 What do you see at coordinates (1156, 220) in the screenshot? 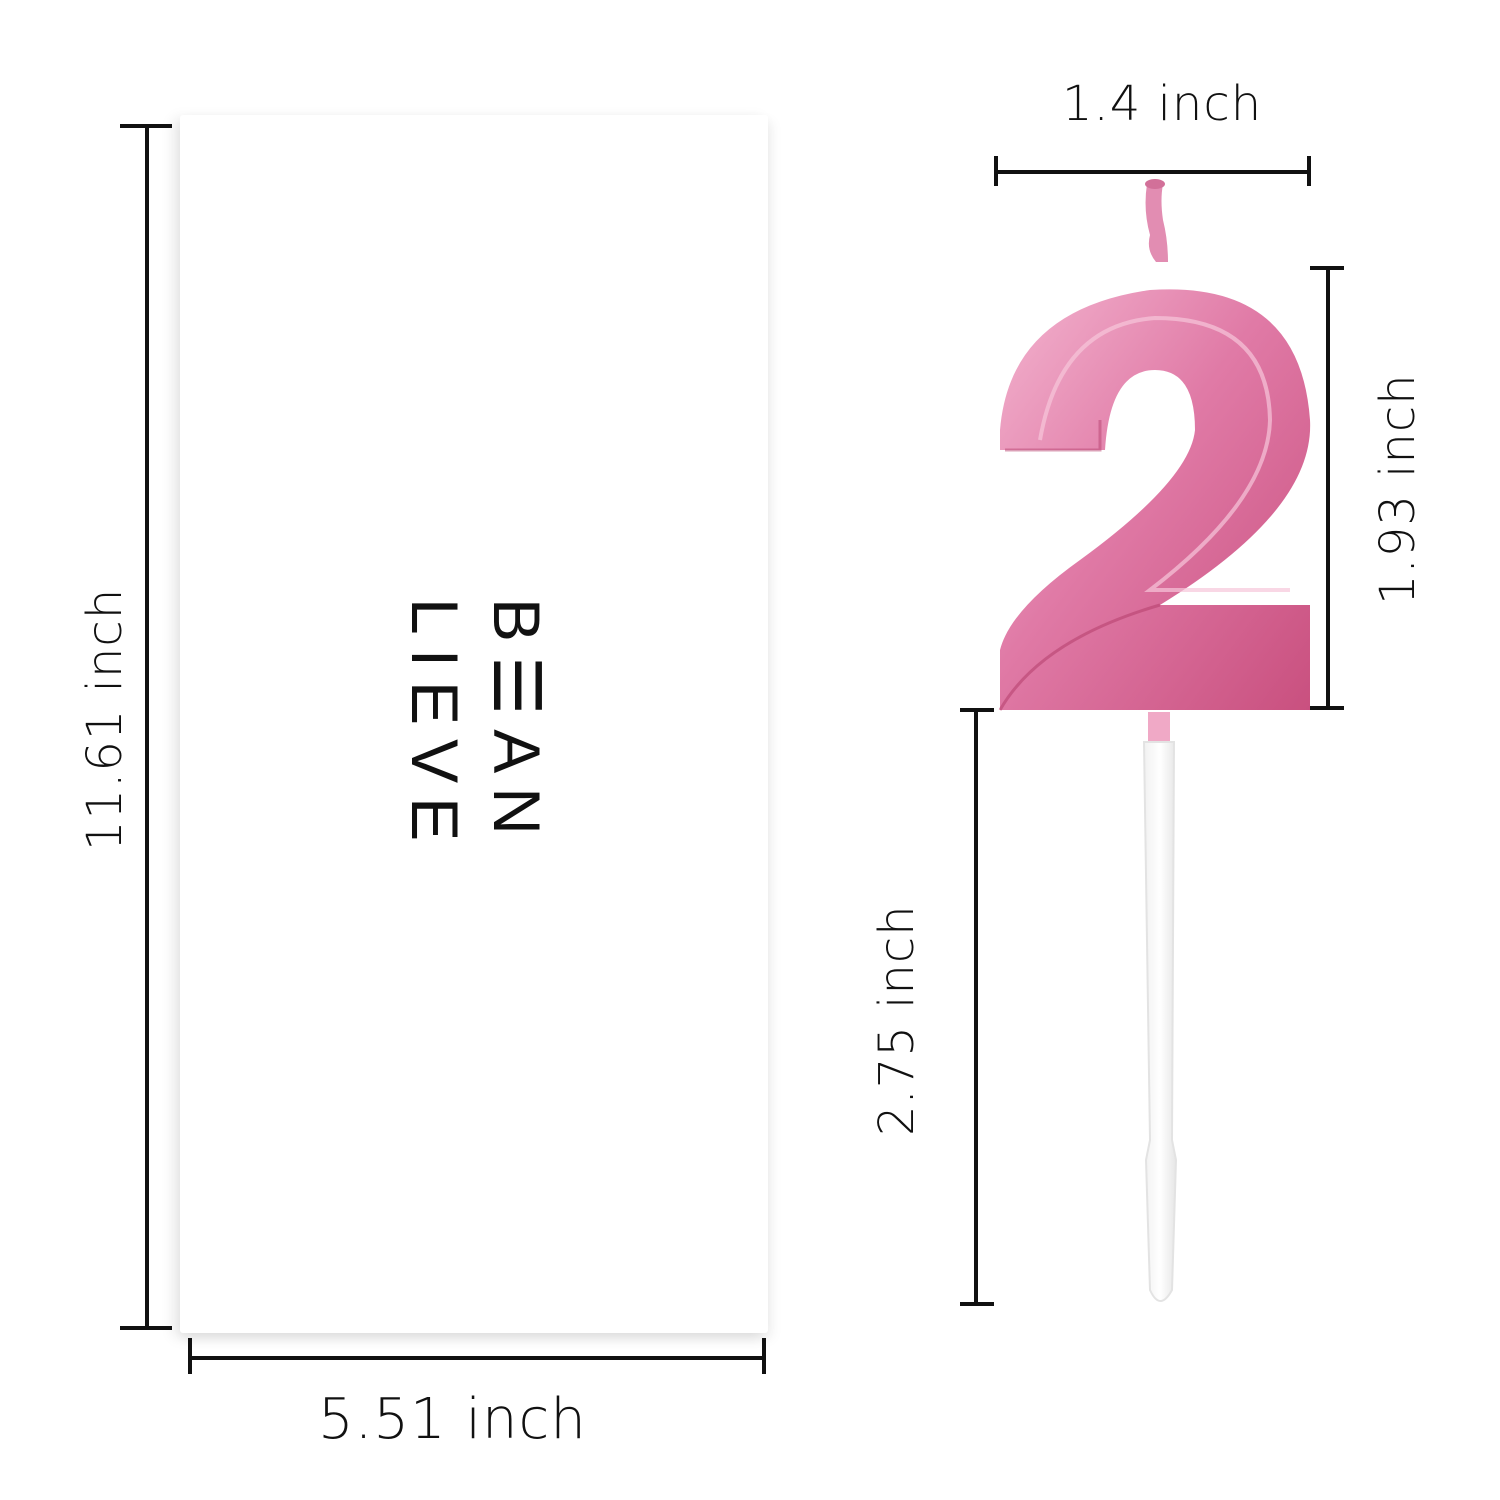
I see `candle-wick` at bounding box center [1156, 220].